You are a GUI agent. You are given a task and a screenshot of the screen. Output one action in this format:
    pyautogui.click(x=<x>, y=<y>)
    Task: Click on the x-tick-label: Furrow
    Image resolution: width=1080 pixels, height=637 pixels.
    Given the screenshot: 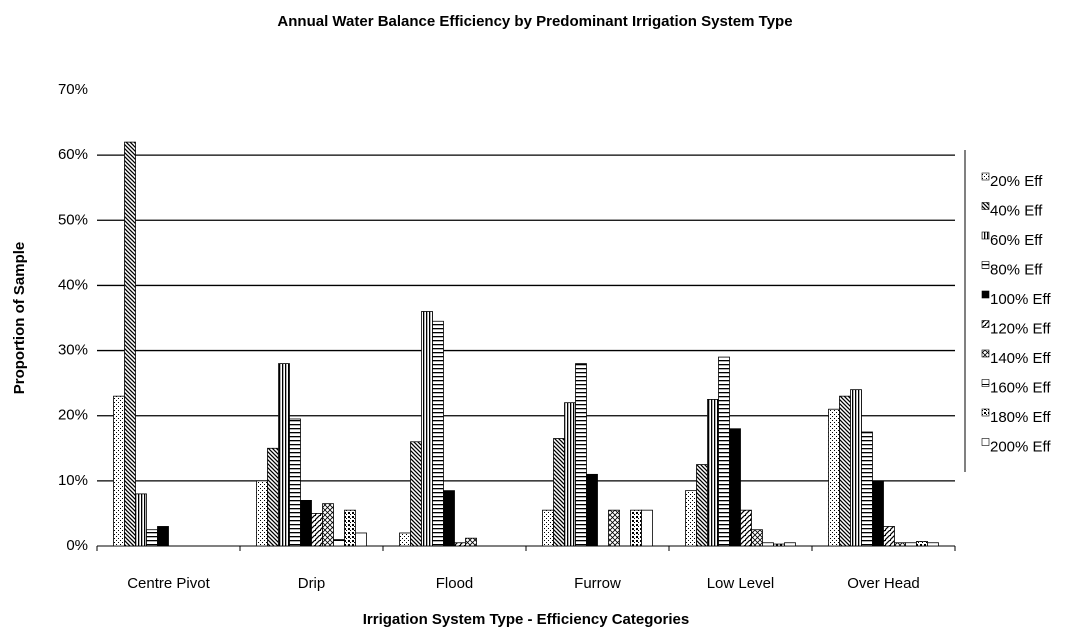 What is the action you would take?
    pyautogui.click(x=597, y=583)
    